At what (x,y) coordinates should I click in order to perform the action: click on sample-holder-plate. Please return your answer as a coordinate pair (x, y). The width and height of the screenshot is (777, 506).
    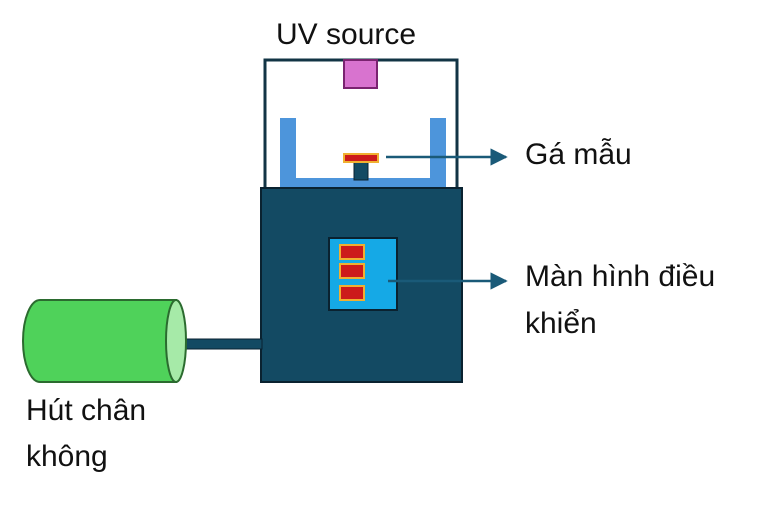
    Looking at the image, I should click on (361, 158).